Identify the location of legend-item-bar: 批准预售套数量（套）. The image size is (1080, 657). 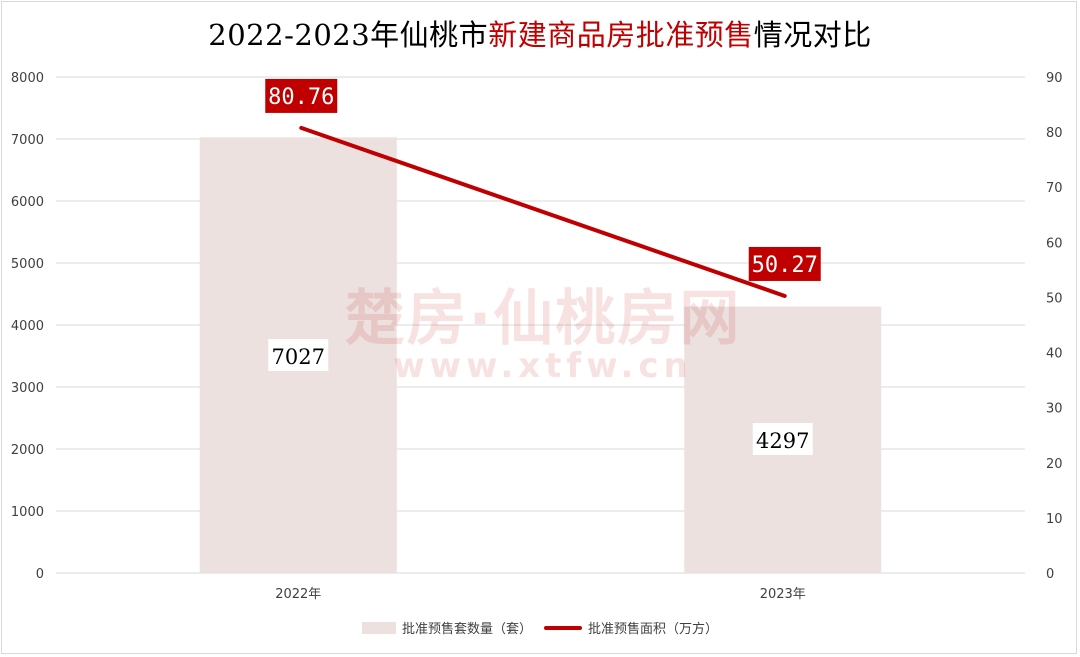
(446, 627).